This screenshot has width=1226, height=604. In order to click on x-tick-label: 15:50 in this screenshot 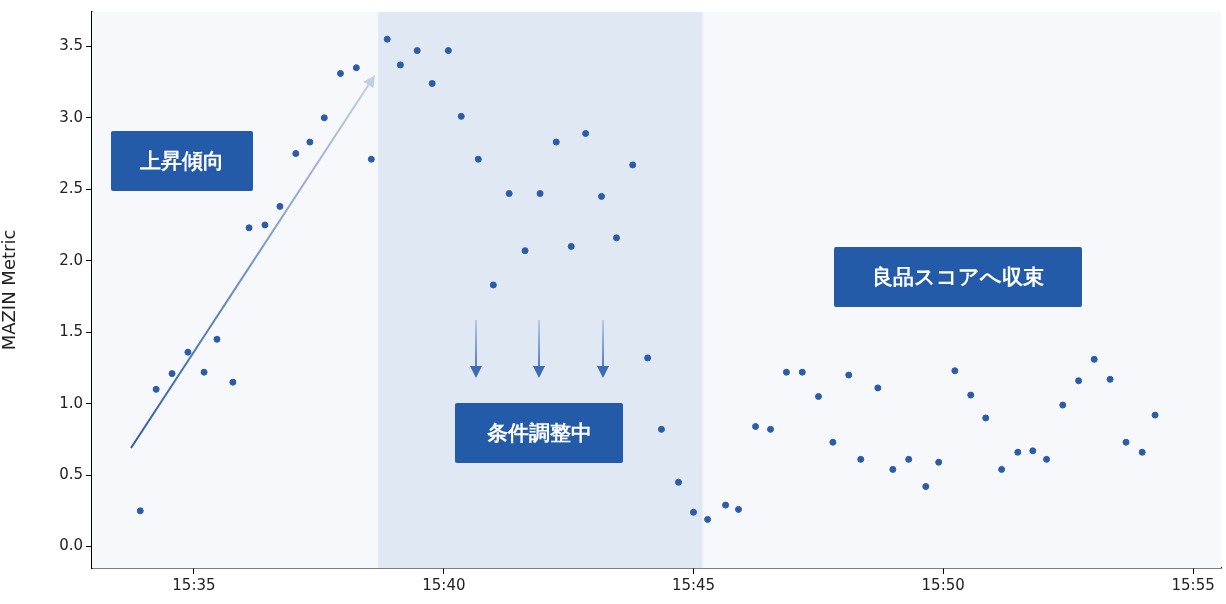, I will do `click(943, 584)`.